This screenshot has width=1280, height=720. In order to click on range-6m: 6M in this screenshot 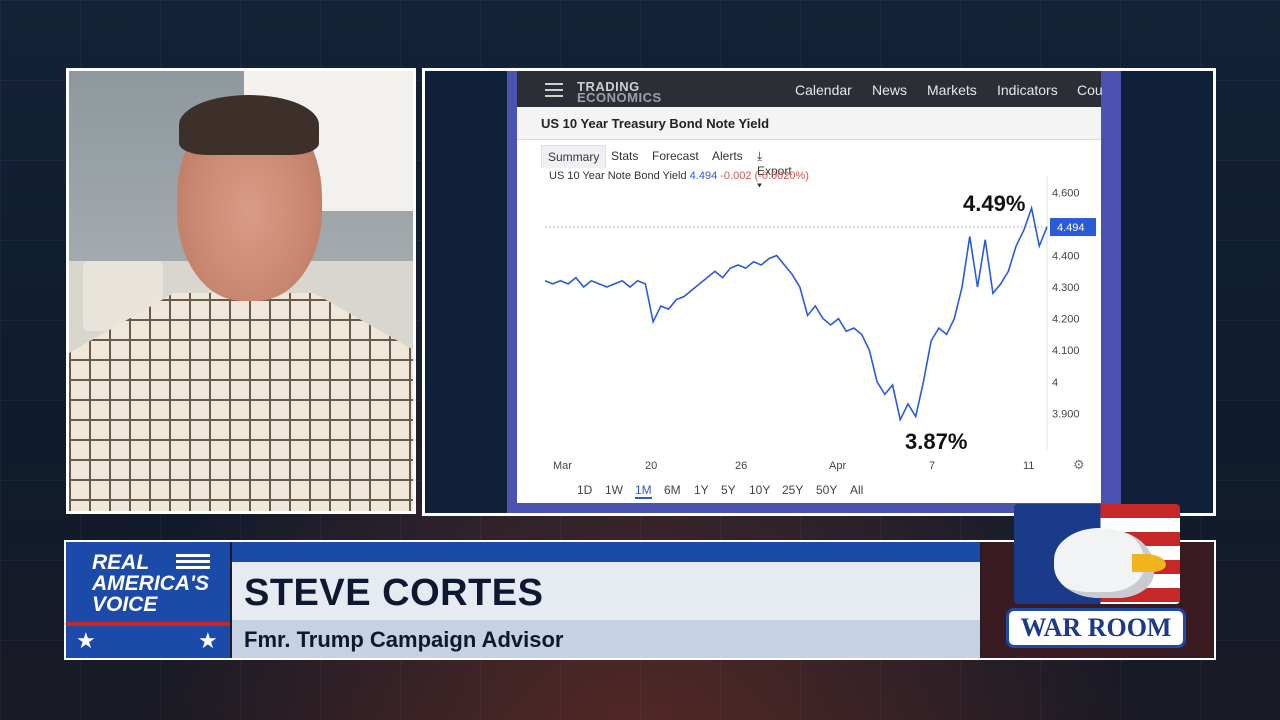, I will do `click(672, 490)`.